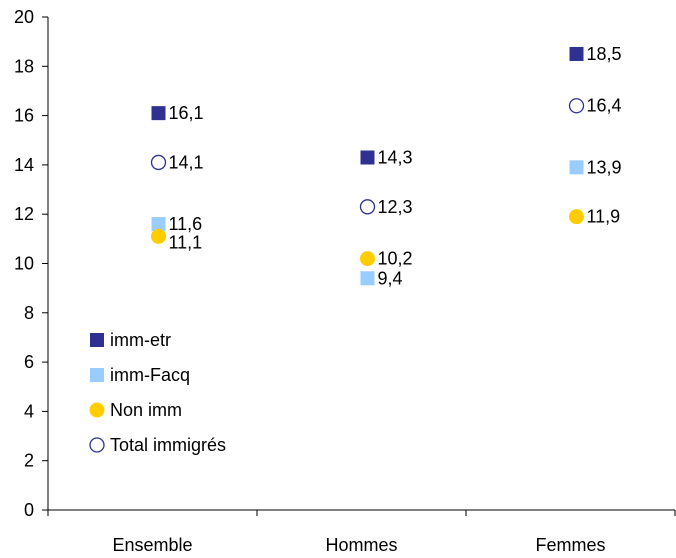 The image size is (676, 558). Describe the element at coordinates (97, 445) in the screenshot. I see `legend-marker-total-immigr-s` at that location.